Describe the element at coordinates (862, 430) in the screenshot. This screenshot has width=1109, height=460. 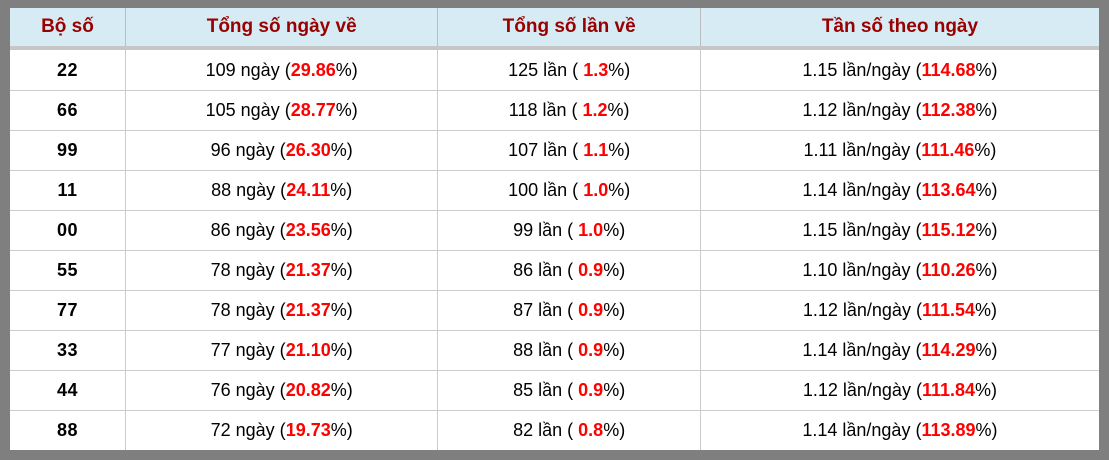
I see `frequency-text: 1.14 lần/ngày (` at that location.